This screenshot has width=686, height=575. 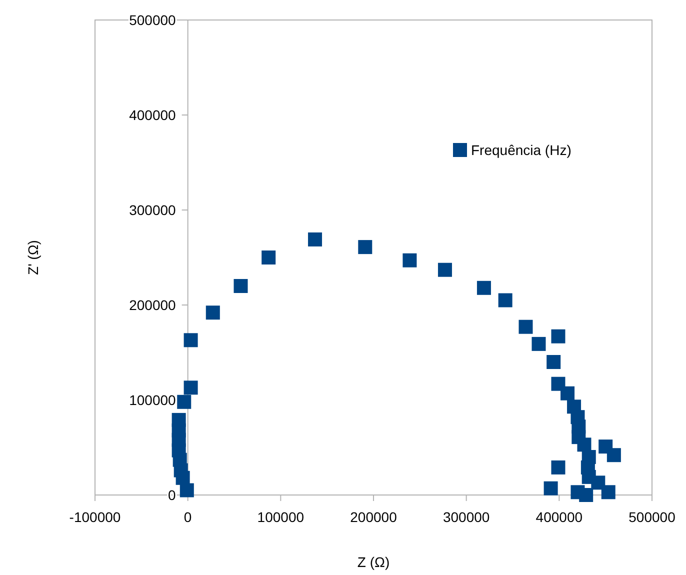 I want to click on y-axis-title: Z' (Ω), so click(x=33, y=257).